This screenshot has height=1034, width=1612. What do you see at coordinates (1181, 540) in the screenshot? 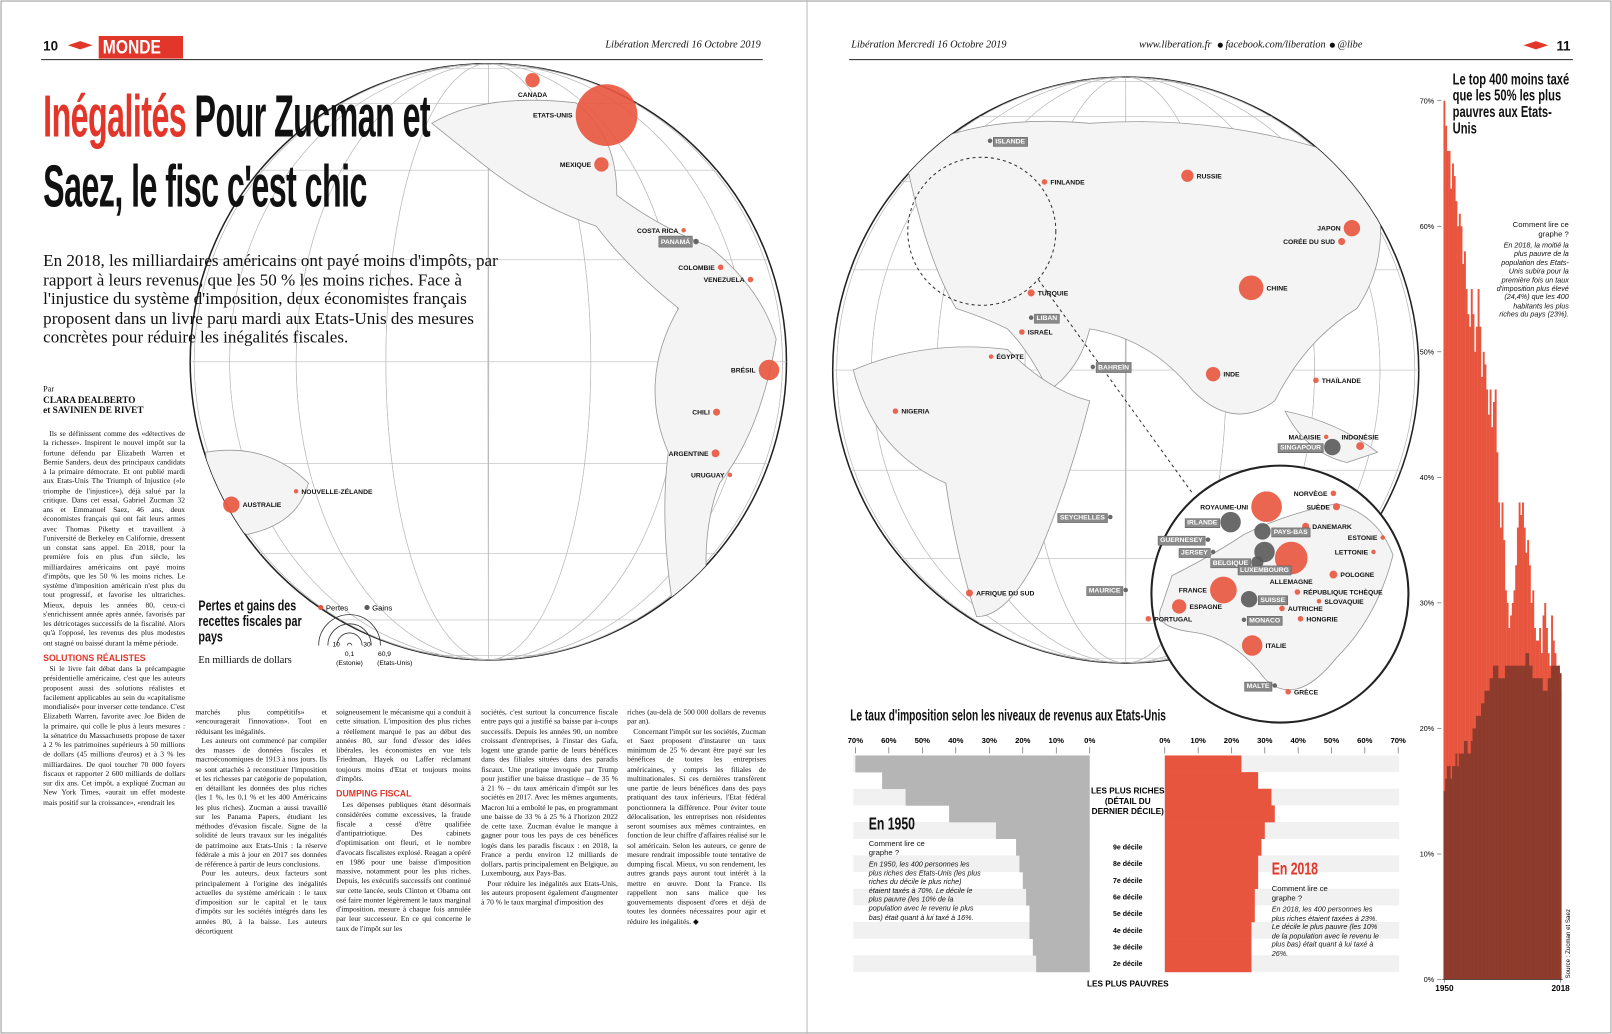
I see `country-label: GUERNESEY` at bounding box center [1181, 540].